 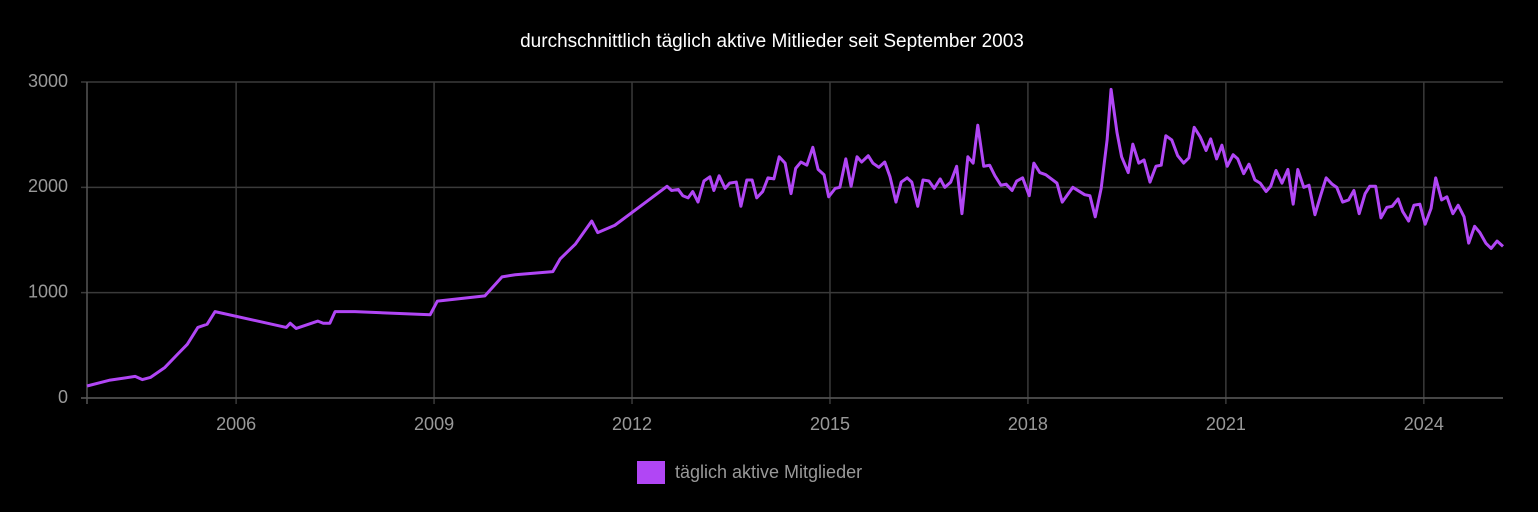 I want to click on x-tick-label: 2009, so click(x=434, y=424).